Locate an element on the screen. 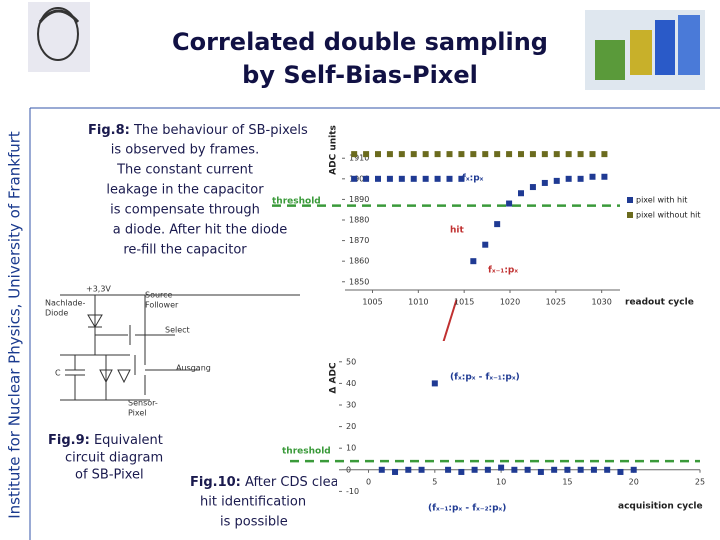 This screenshot has width=720, height=540. legend-label: pixel with hit is located at coordinates (661, 200).